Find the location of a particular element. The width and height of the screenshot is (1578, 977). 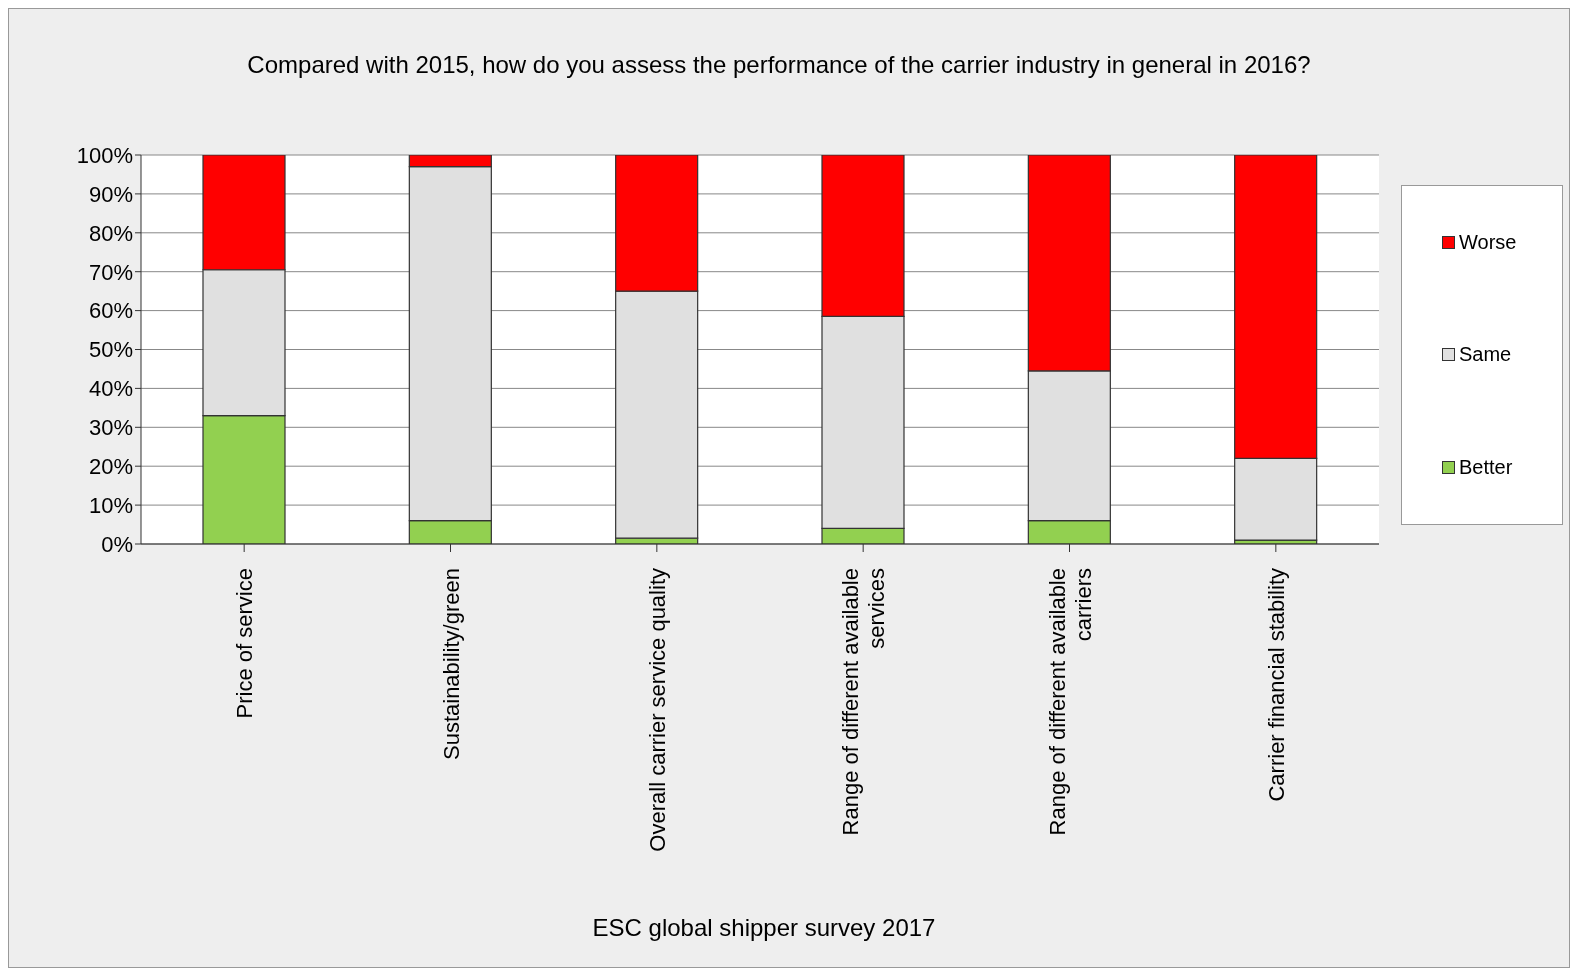

x-tick-label: Price of service is located at coordinates (245, 643).